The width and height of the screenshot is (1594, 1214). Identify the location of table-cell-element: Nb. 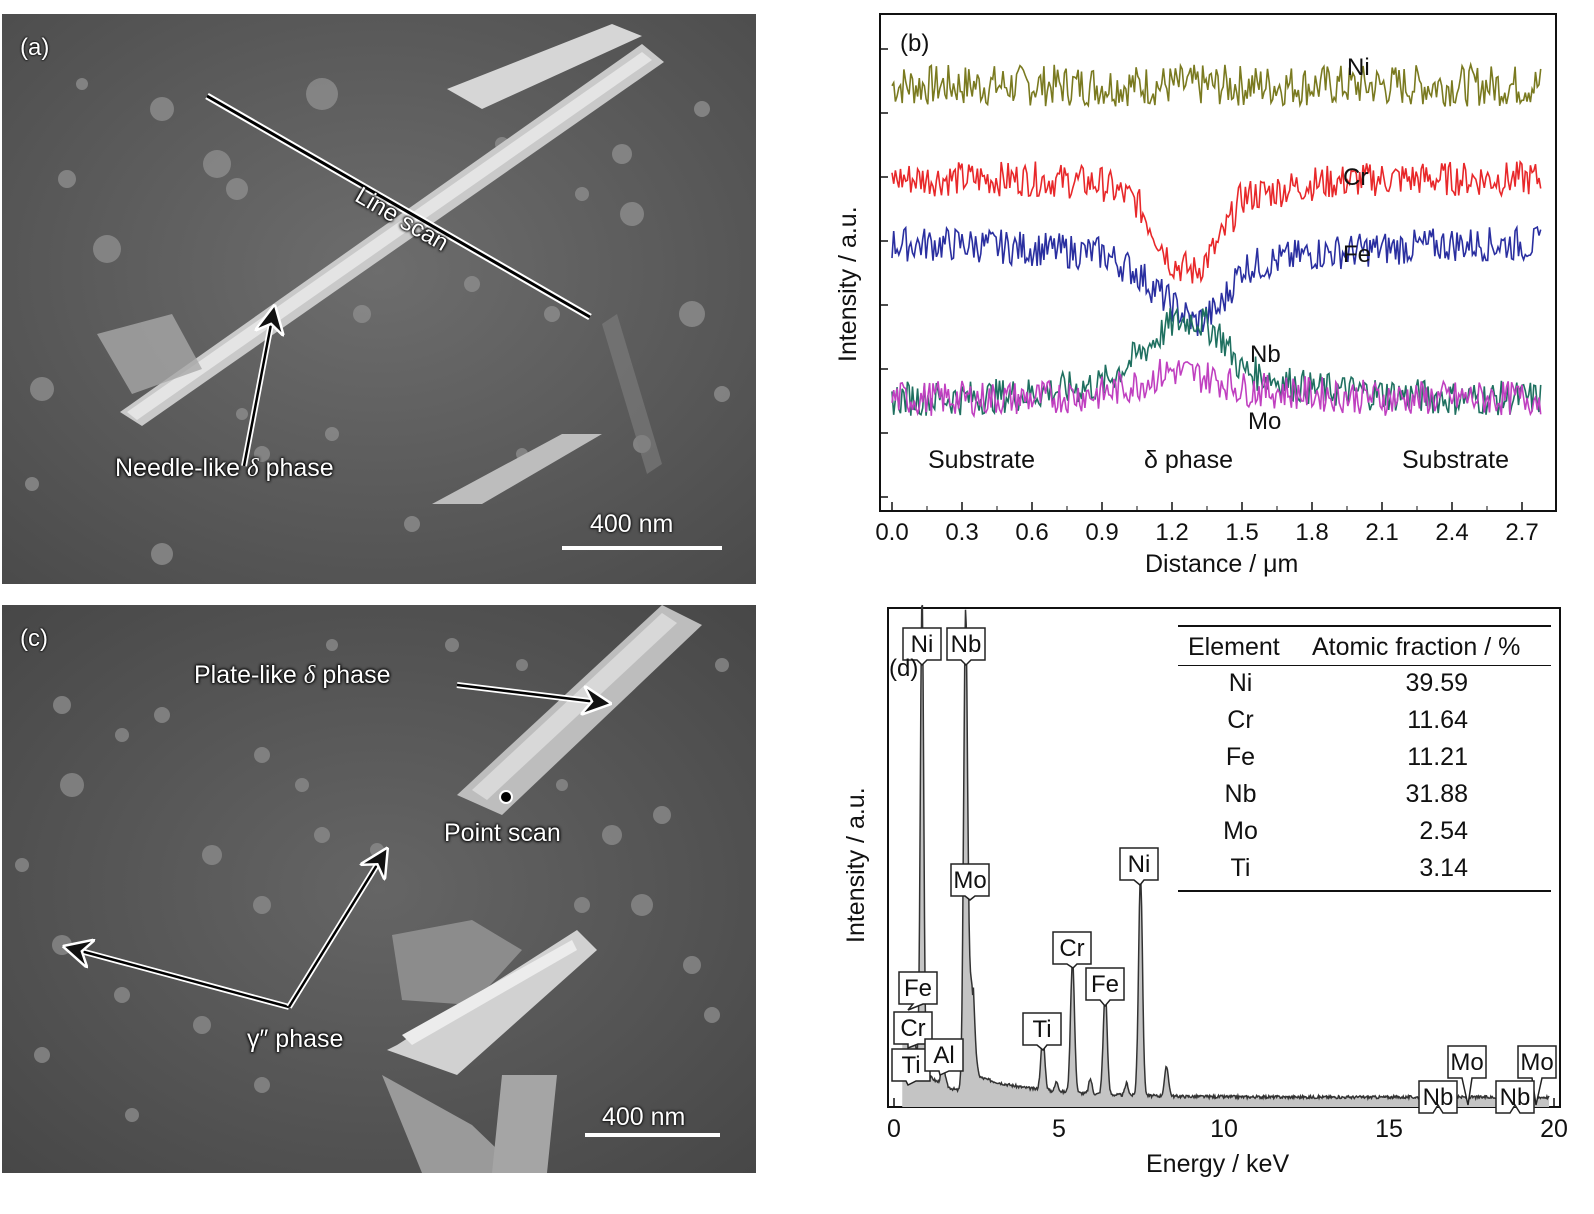
(1240, 794).